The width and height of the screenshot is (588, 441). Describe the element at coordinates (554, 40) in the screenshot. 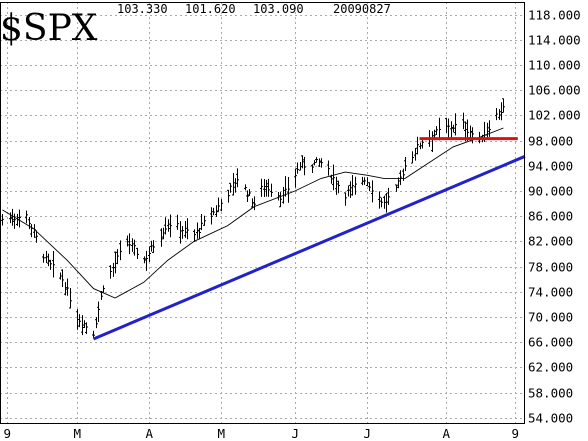

I see `y-tick-label: 114.000` at that location.